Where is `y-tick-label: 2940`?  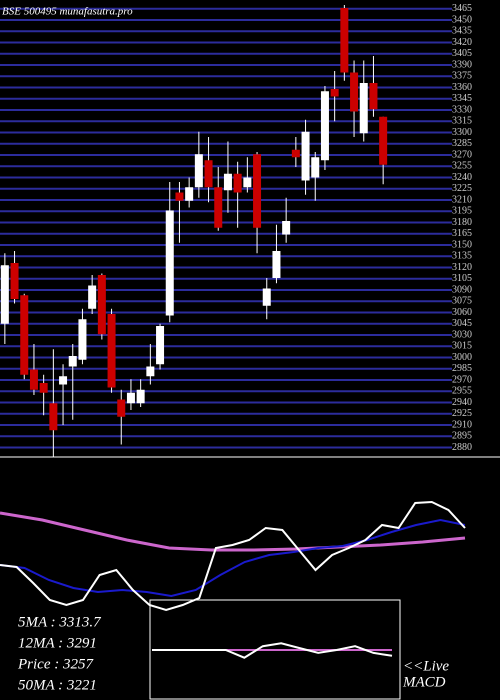
y-tick-label: 2940 is located at coordinates (462, 402).